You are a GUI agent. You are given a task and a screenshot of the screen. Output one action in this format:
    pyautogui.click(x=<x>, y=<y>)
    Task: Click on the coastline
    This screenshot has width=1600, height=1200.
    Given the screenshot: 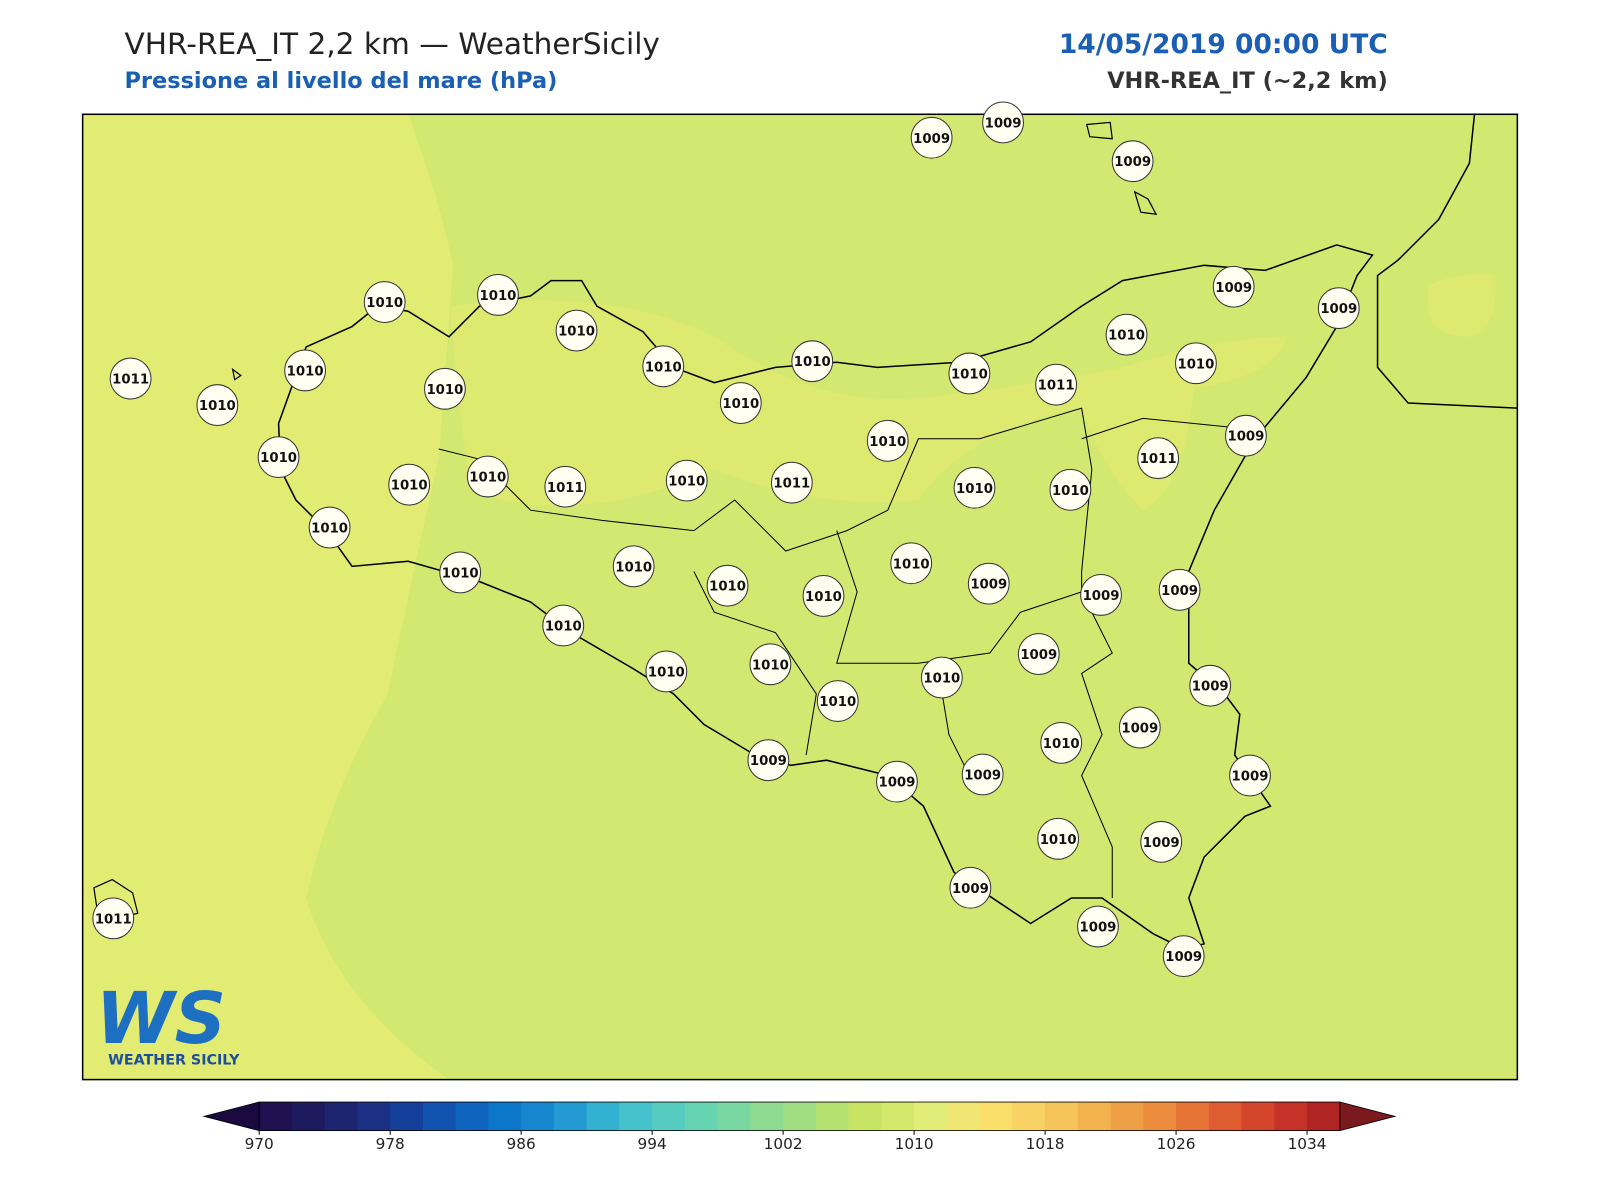 What is the action you would take?
    pyautogui.click(x=1447, y=261)
    